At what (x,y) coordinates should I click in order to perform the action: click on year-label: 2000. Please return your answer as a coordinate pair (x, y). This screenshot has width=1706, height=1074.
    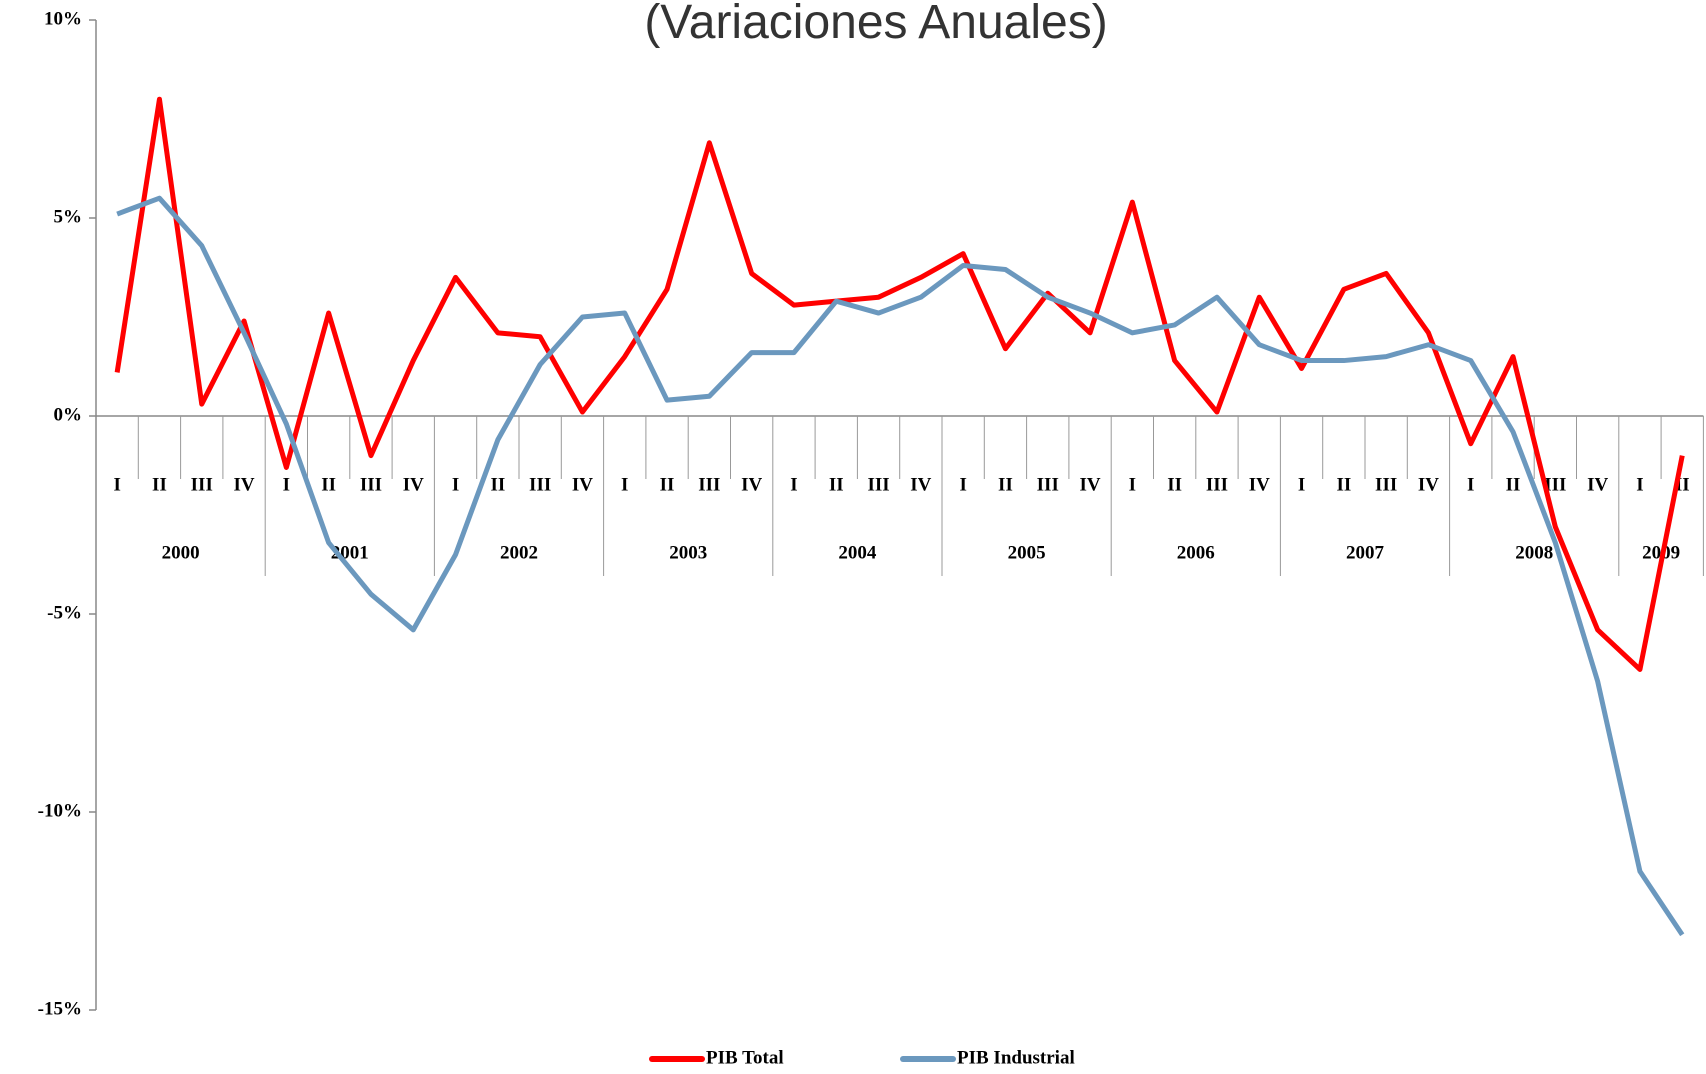
    Looking at the image, I should click on (181, 552).